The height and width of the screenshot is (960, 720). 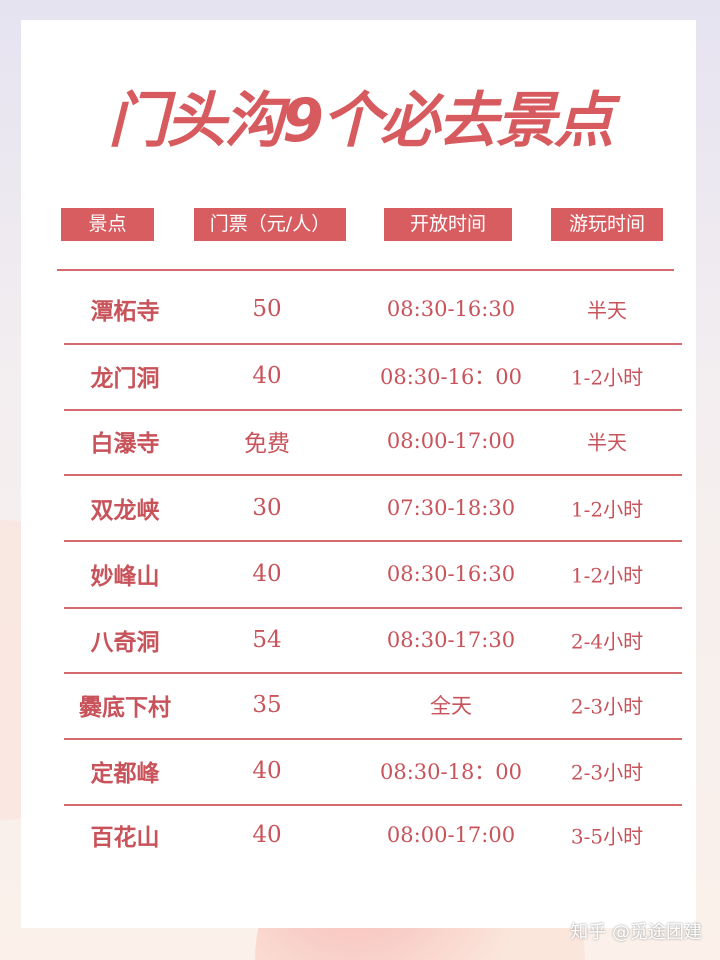 What do you see at coordinates (636, 932) in the screenshot?
I see `watermark: 知乎 @觅途团建` at bounding box center [636, 932].